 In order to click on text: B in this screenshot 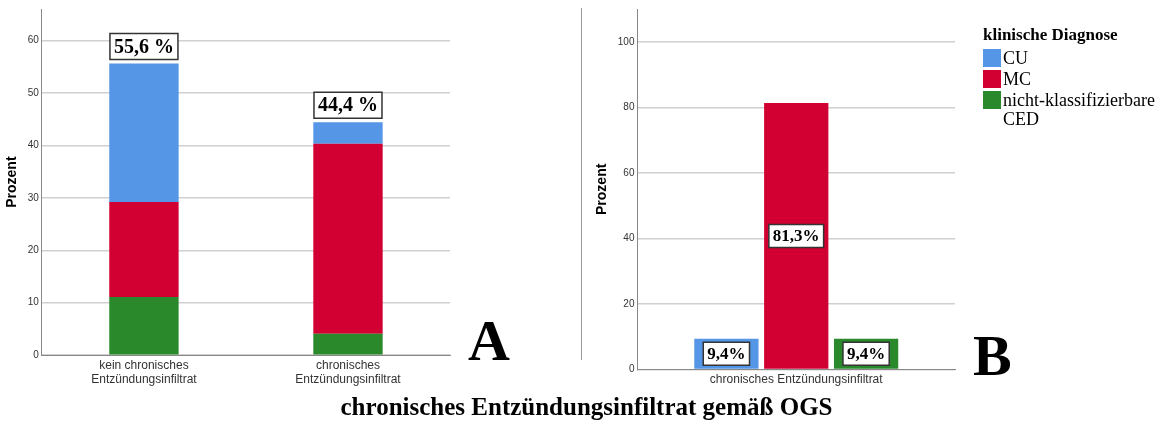, I will do `click(992, 355)`.